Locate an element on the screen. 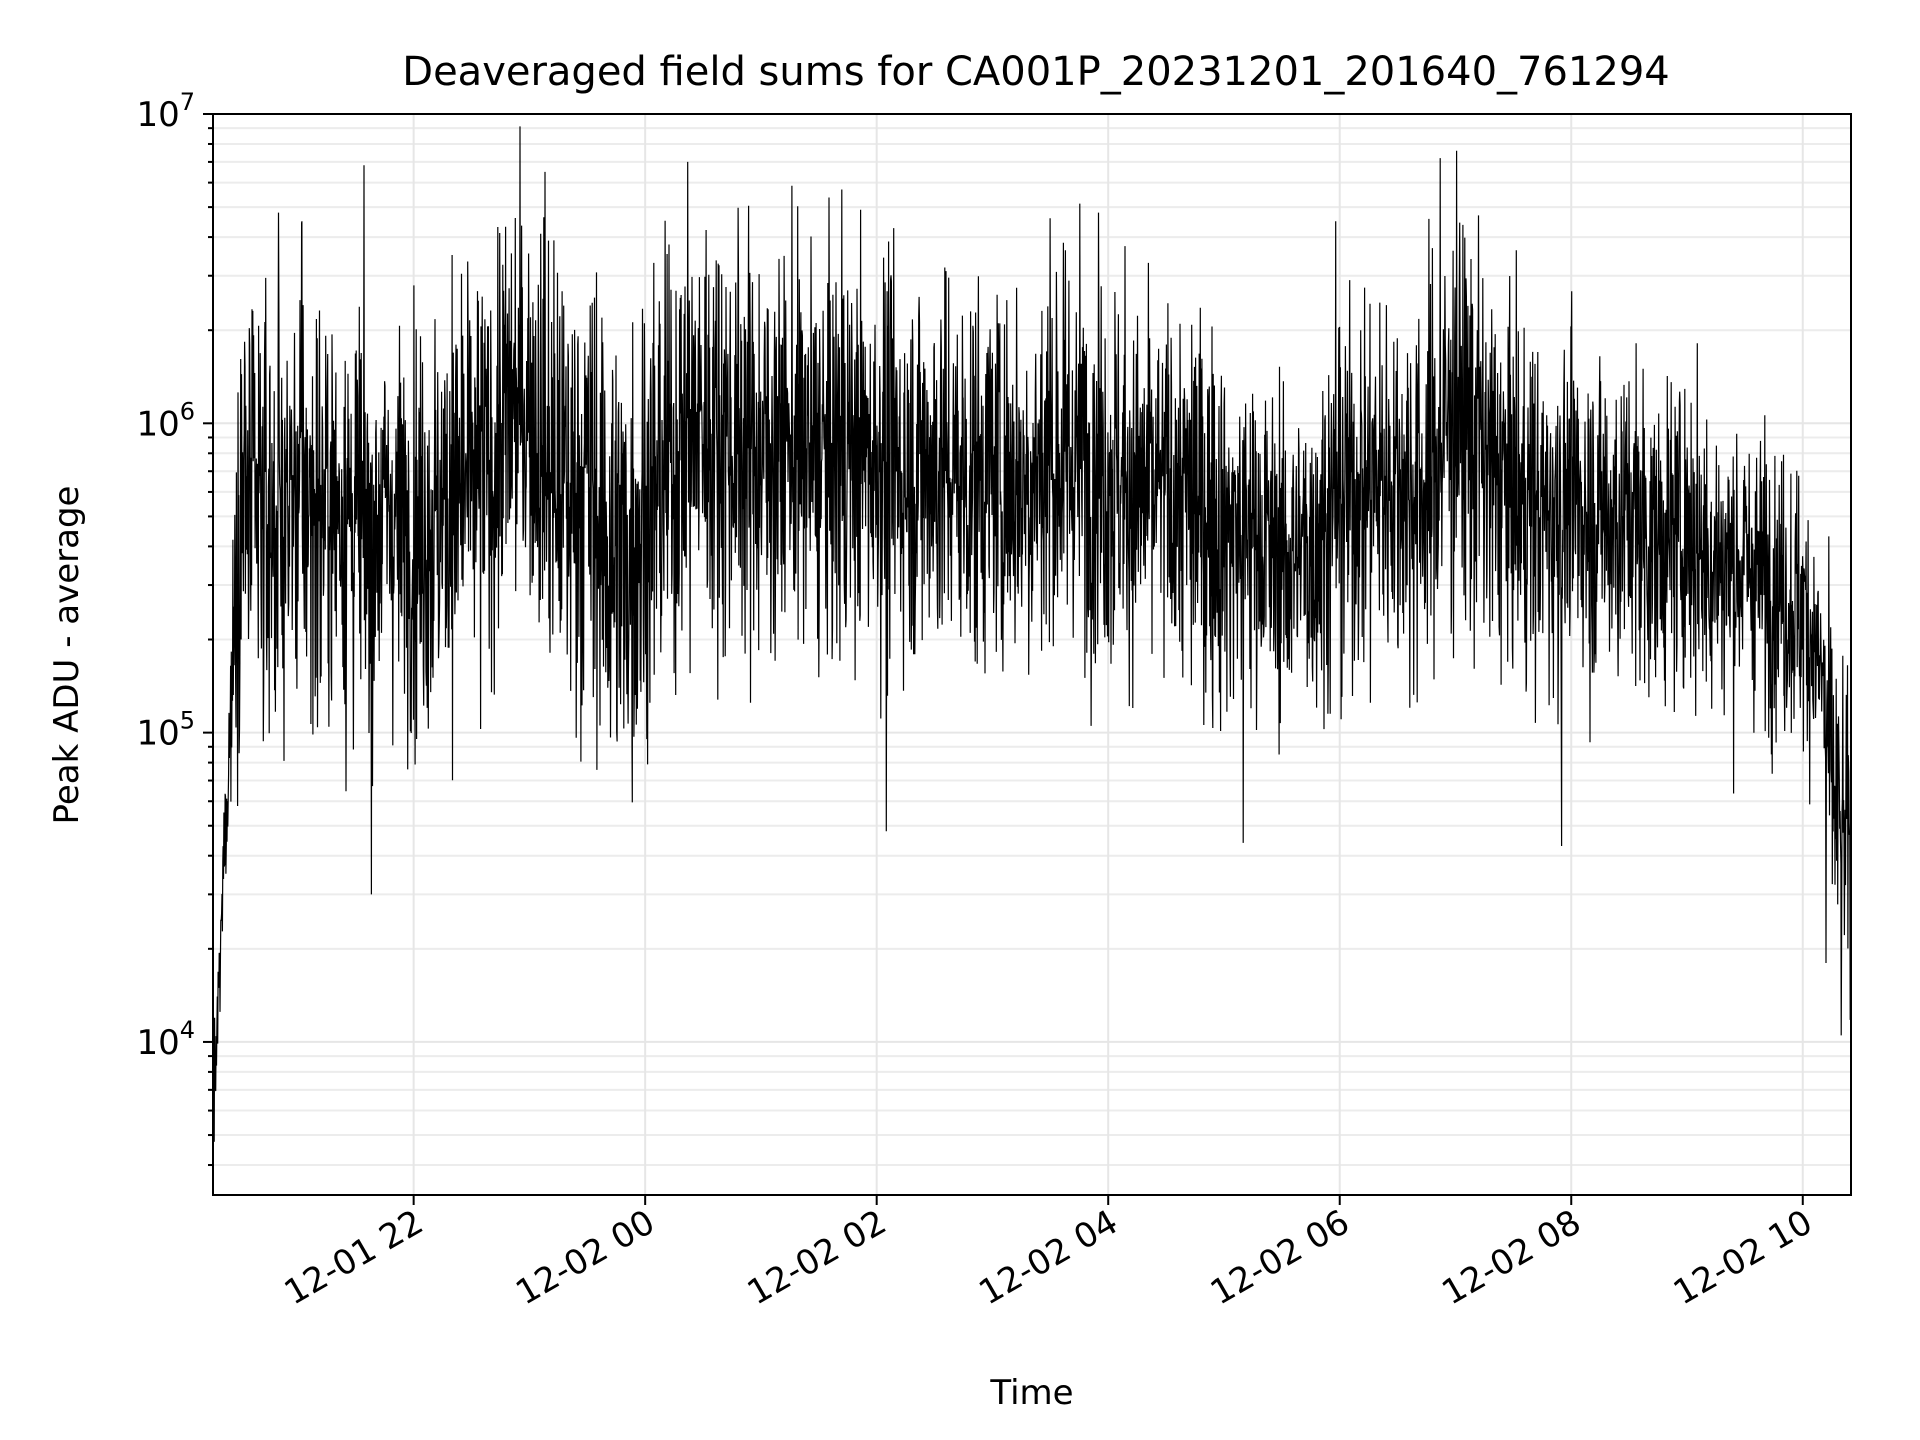  x-tick-label: 12-02 06 is located at coordinates (1280, 1257).